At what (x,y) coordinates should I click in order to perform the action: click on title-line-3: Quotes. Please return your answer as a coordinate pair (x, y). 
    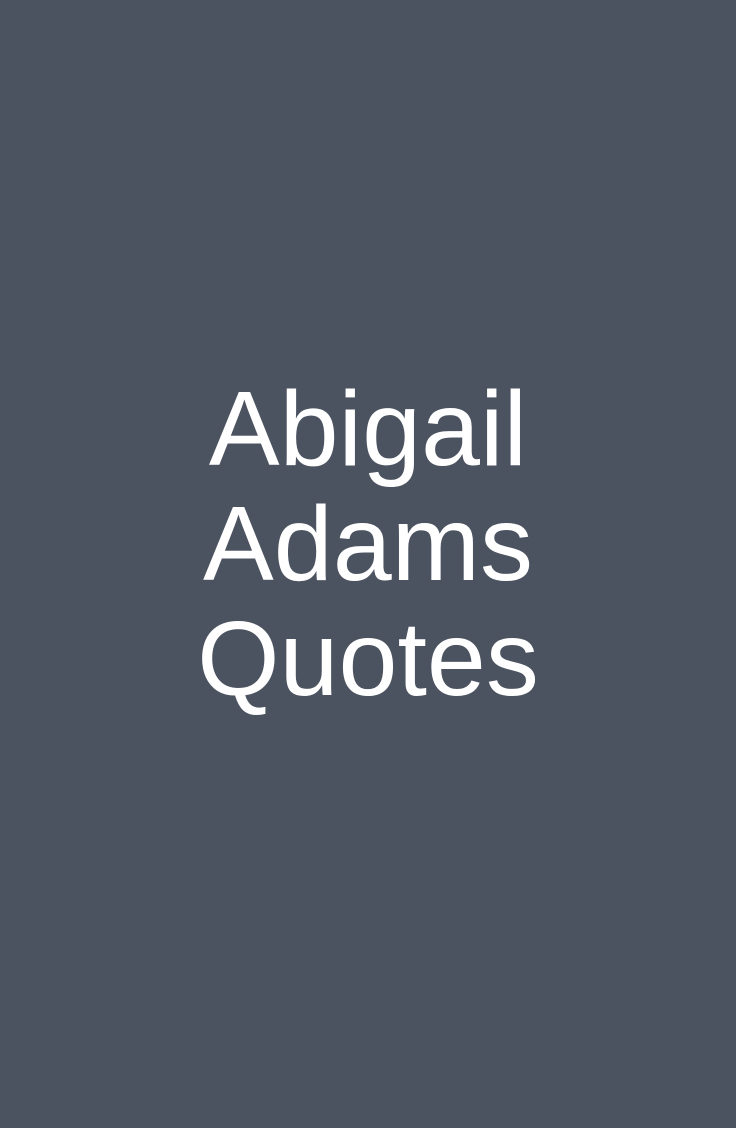
    Looking at the image, I should click on (368, 659).